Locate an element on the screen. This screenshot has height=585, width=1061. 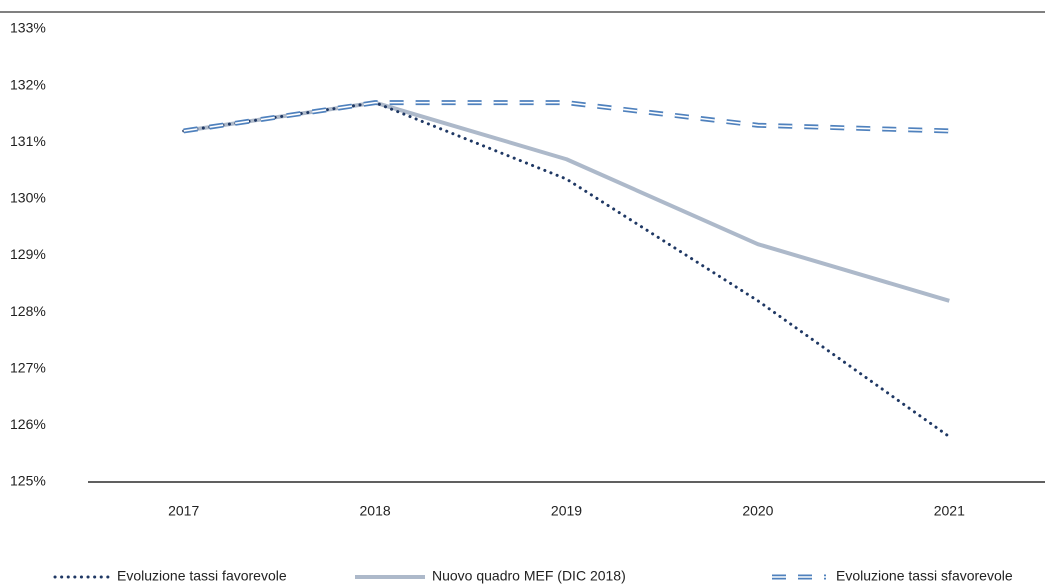
y-tick-label: 132% is located at coordinates (28, 84).